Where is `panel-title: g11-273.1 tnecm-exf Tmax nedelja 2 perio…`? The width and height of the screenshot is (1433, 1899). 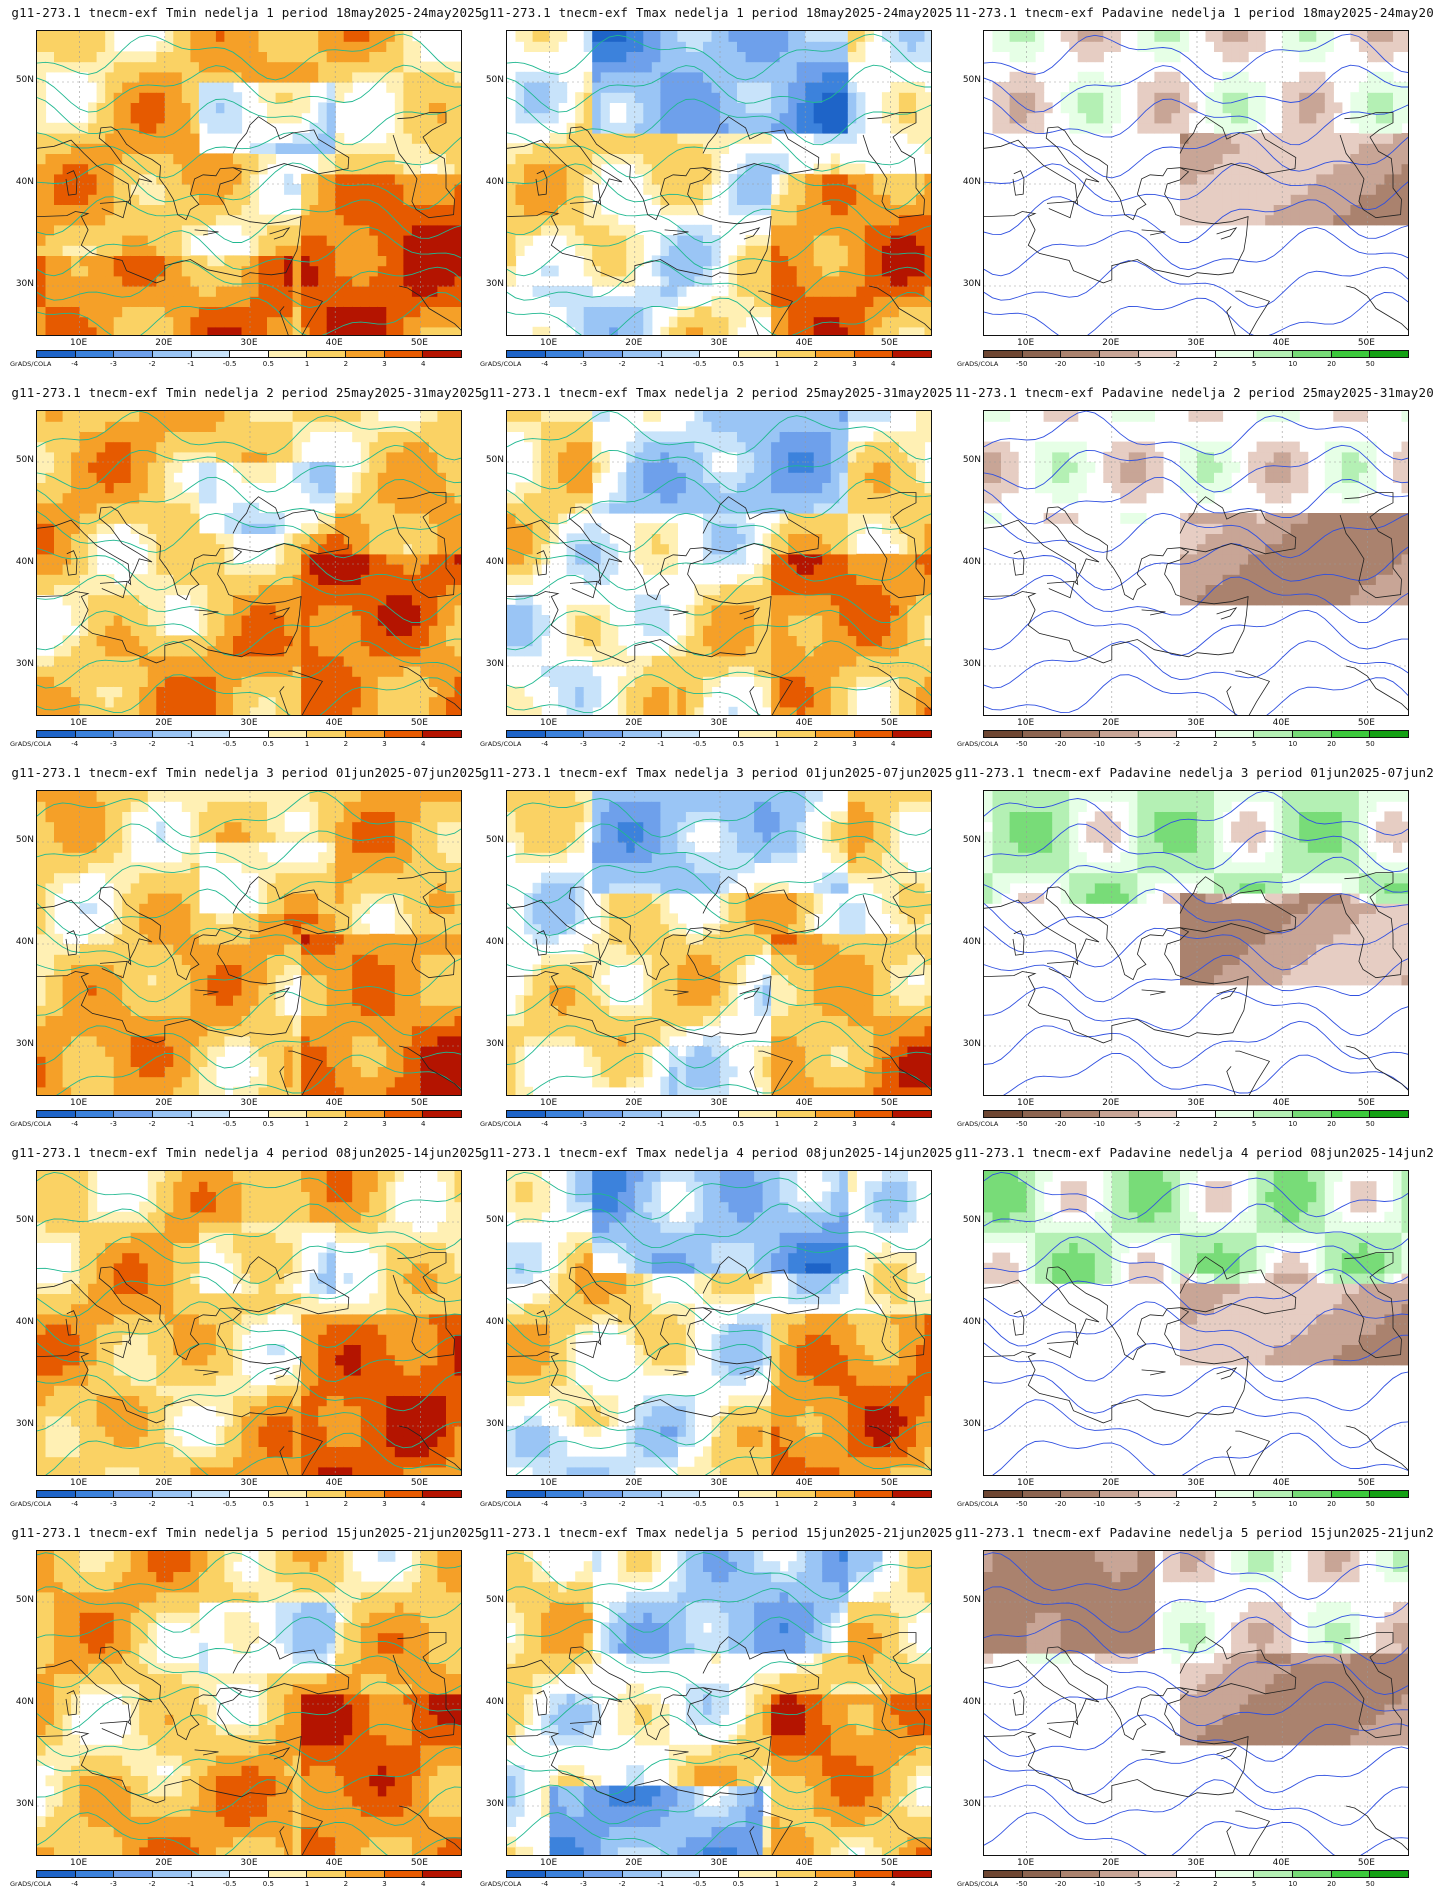 panel-title: g11-273.1 tnecm-exf Tmax nedelja 2 perio… is located at coordinates (717, 393).